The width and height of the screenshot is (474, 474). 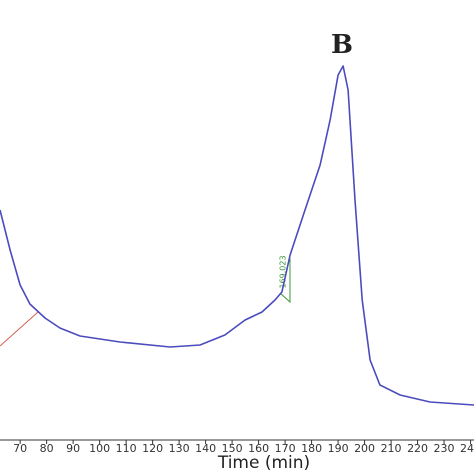 I want to click on x-tick-label: 140, so click(x=205, y=448).